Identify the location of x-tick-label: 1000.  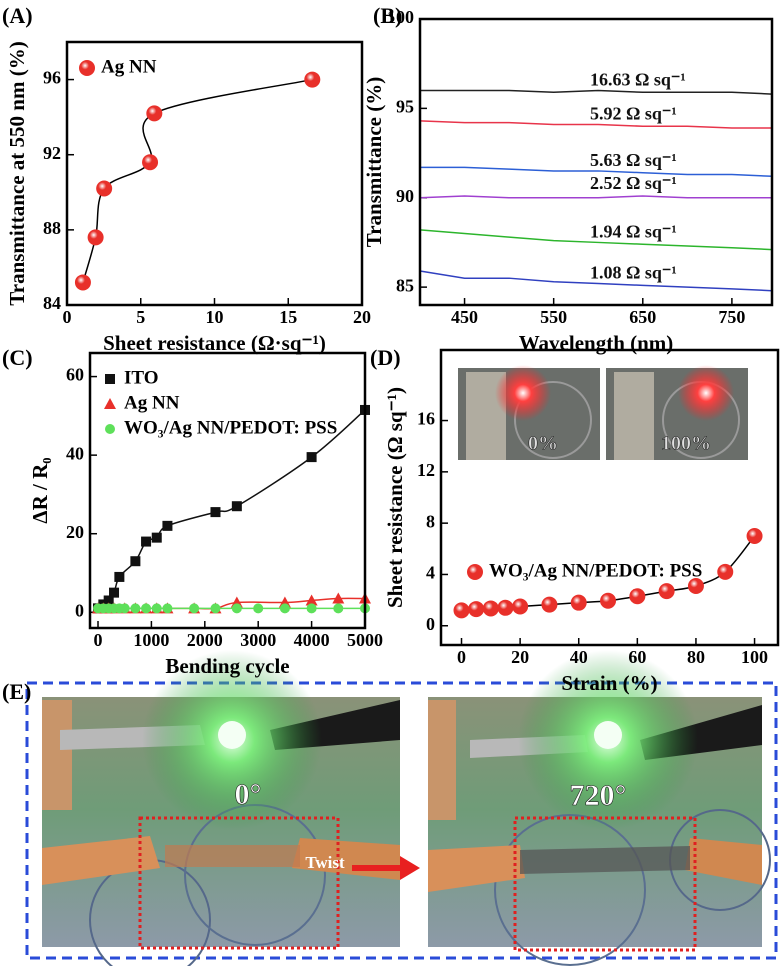
(151, 640).